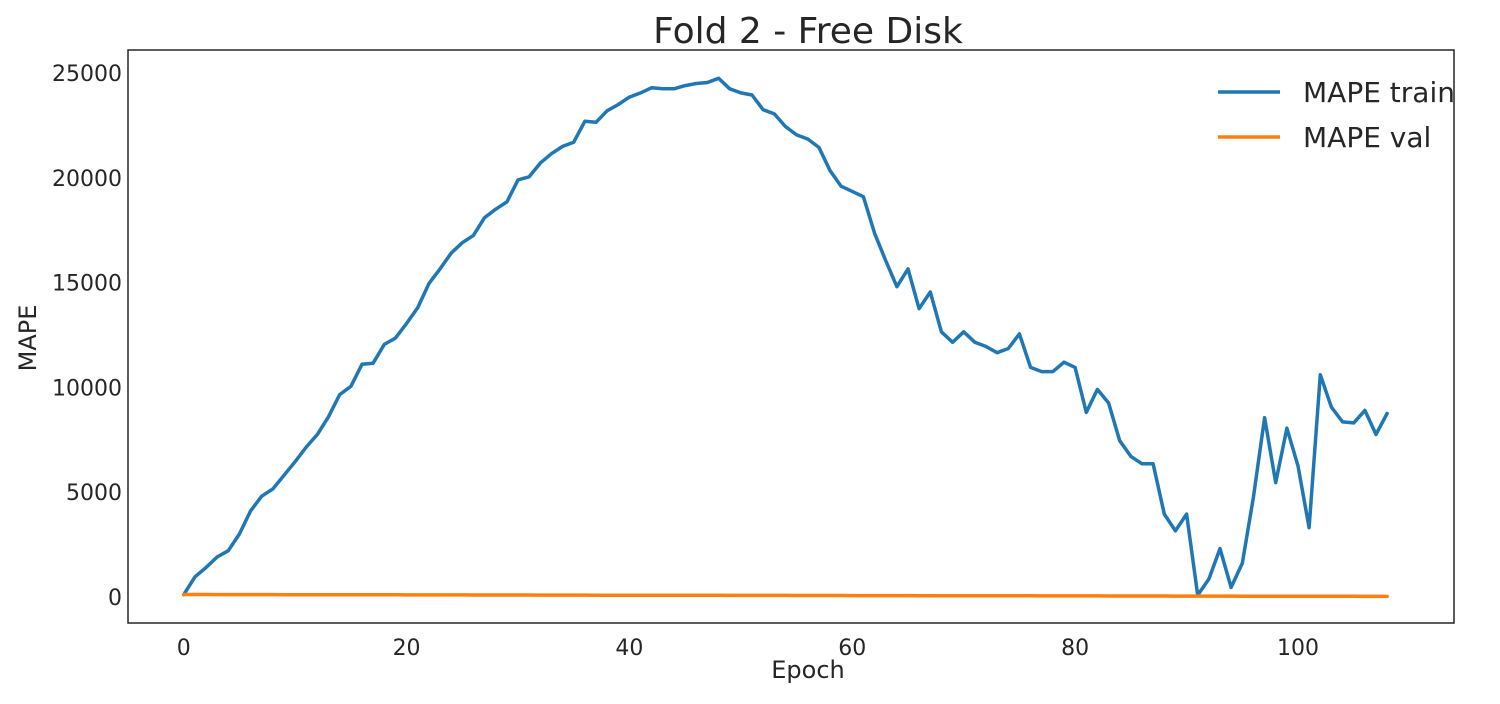 The width and height of the screenshot is (1500, 704). Describe the element at coordinates (87, 284) in the screenshot. I see `y-tick-label: 15000` at that location.